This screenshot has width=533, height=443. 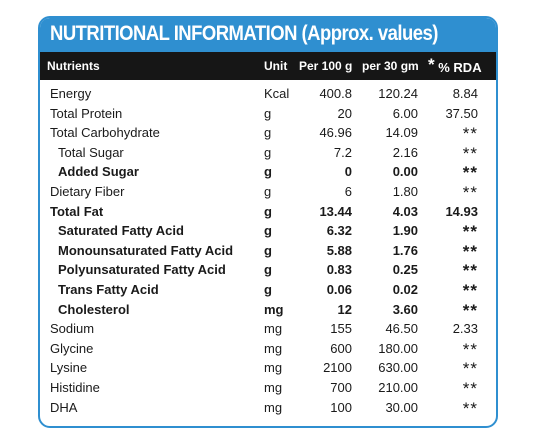 I want to click on nutrient-per-100g: 155, so click(x=341, y=329).